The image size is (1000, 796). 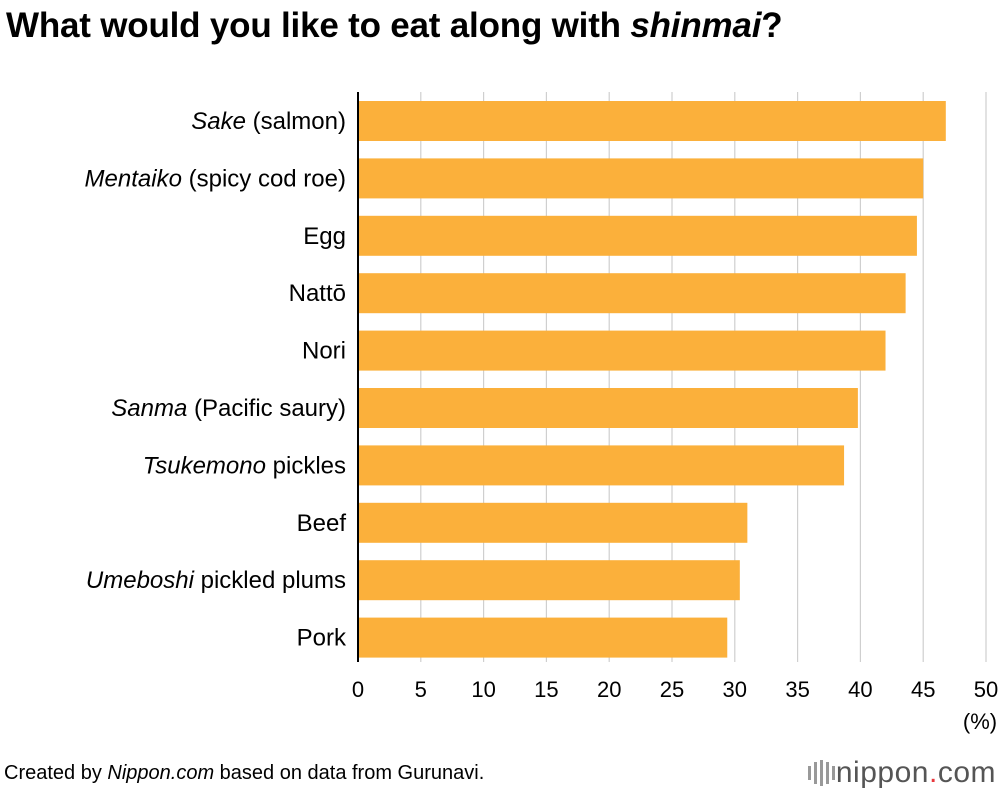 I want to click on category-label-text: pickles, so click(x=306, y=465).